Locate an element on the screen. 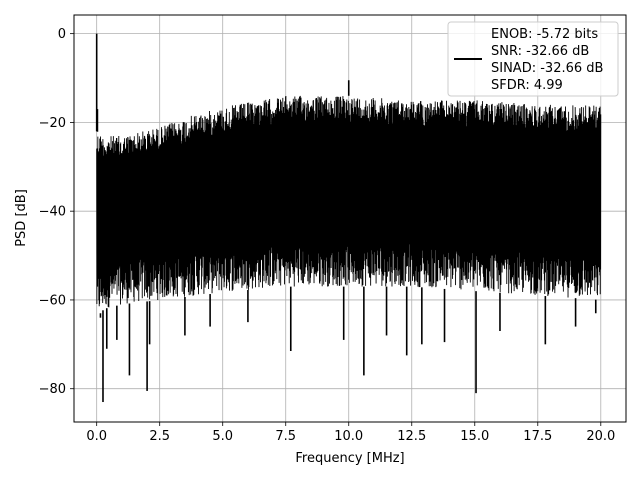 The image size is (640, 480). y-axis-ticks: 0 −20 −40 −60 −80 is located at coordinates (56, 212).